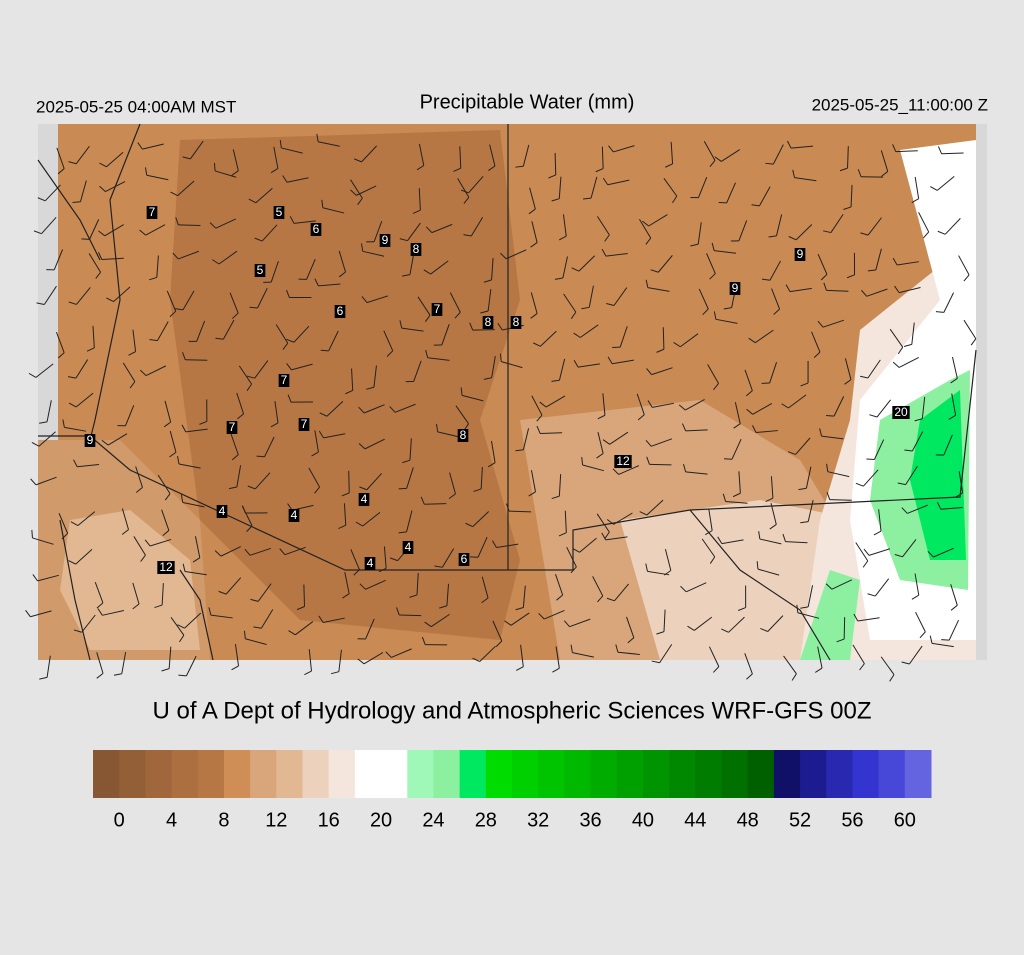 The image size is (1024, 955). I want to click on station-value: 5, so click(260, 270).